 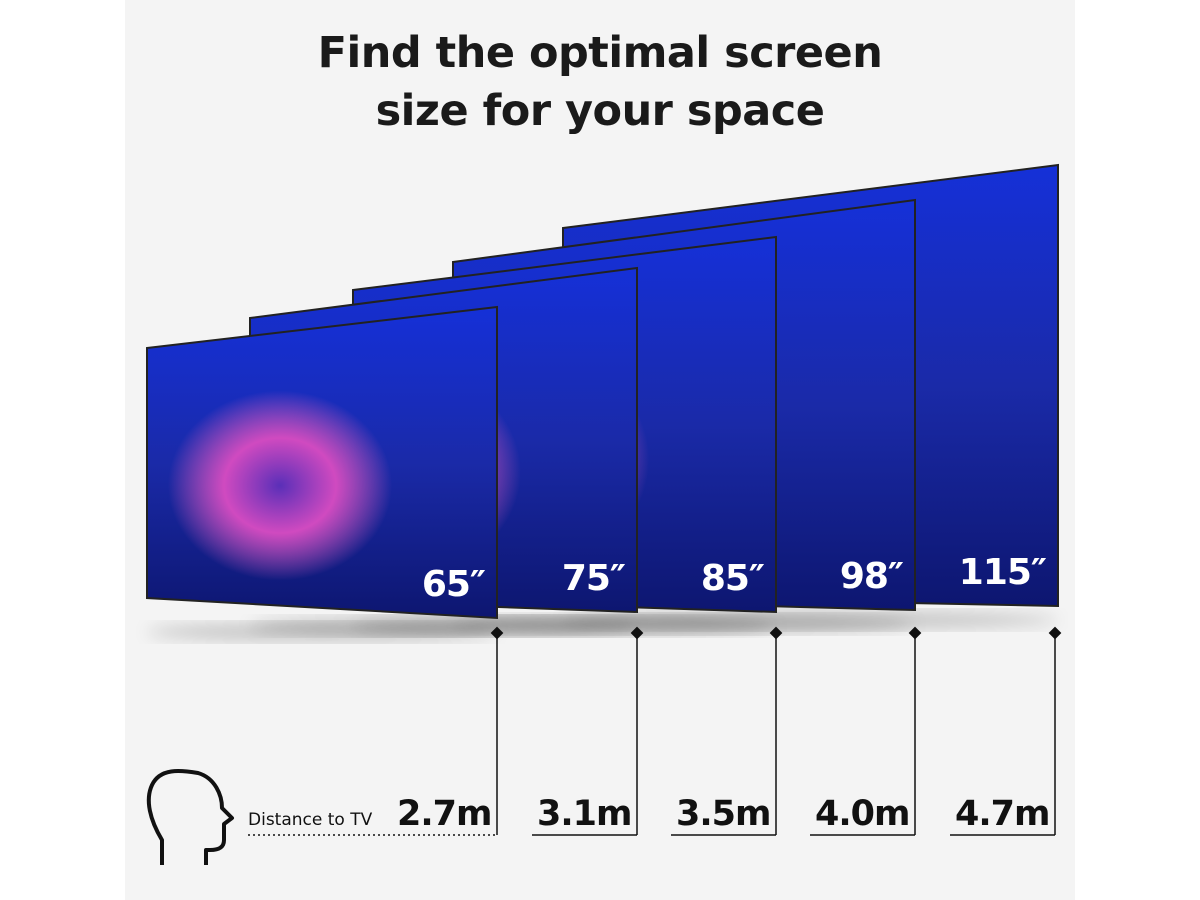 I want to click on tv-size-label: 98″, so click(x=872, y=576).